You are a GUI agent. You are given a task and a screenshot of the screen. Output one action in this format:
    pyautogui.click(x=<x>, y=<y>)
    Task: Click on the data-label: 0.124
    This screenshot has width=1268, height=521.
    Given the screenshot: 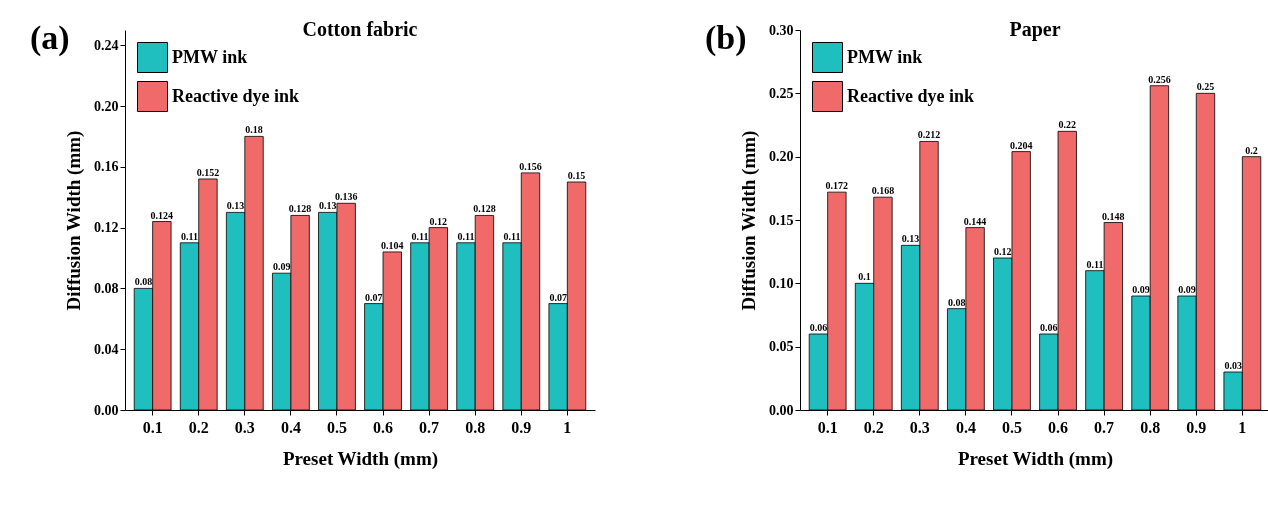 What is the action you would take?
    pyautogui.click(x=162, y=215)
    